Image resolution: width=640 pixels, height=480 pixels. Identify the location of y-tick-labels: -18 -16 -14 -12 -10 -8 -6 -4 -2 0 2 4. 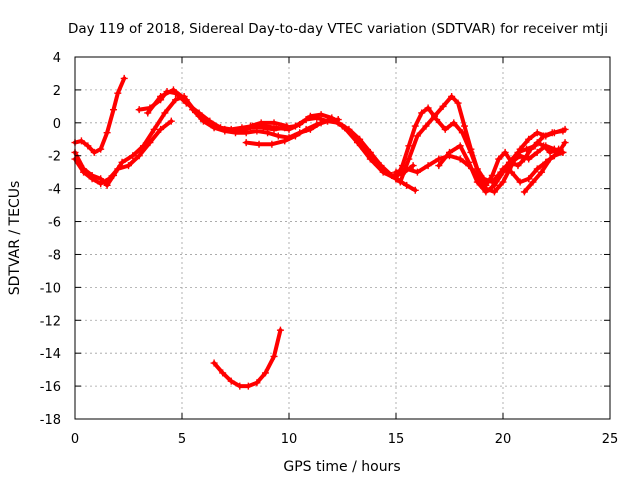
(50, 239).